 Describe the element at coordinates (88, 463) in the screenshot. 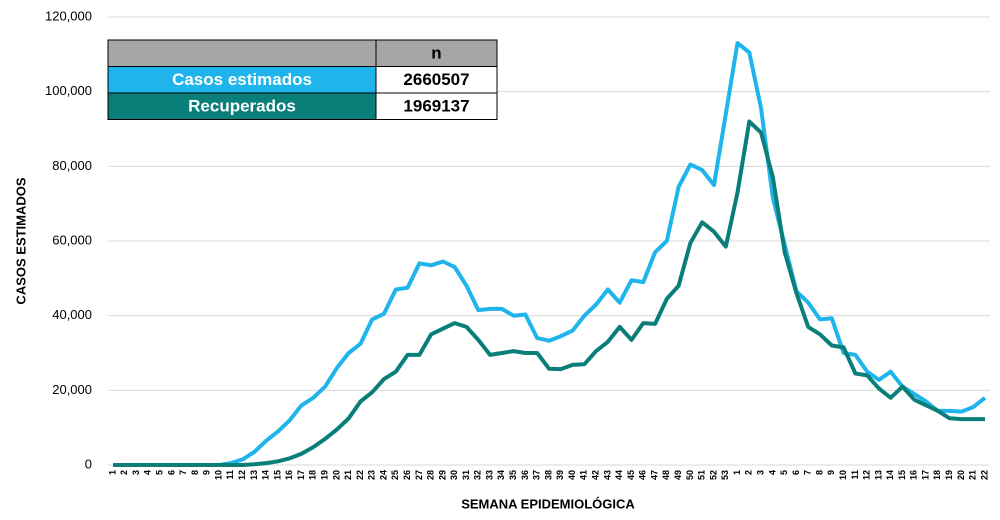

I see `y-tick-label: 0` at that location.